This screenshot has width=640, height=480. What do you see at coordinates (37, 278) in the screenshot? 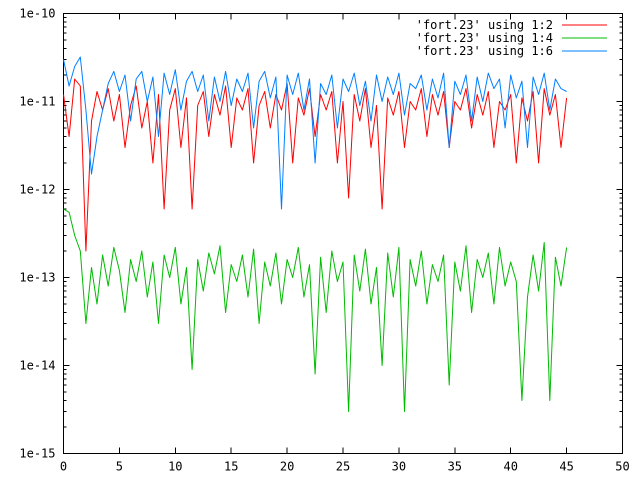
I see `y-tick-label: 1e-13` at bounding box center [37, 278].